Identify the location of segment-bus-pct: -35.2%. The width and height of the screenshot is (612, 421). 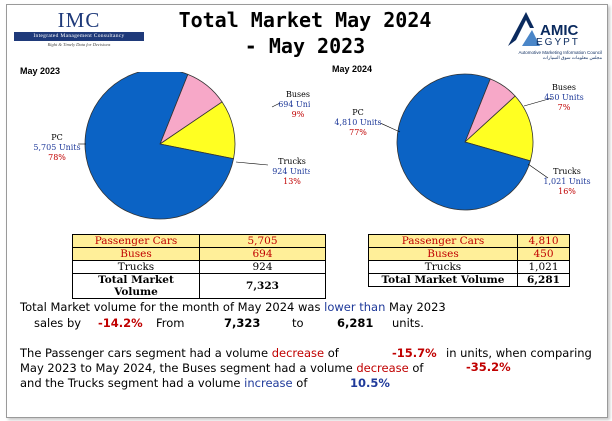
(488, 367).